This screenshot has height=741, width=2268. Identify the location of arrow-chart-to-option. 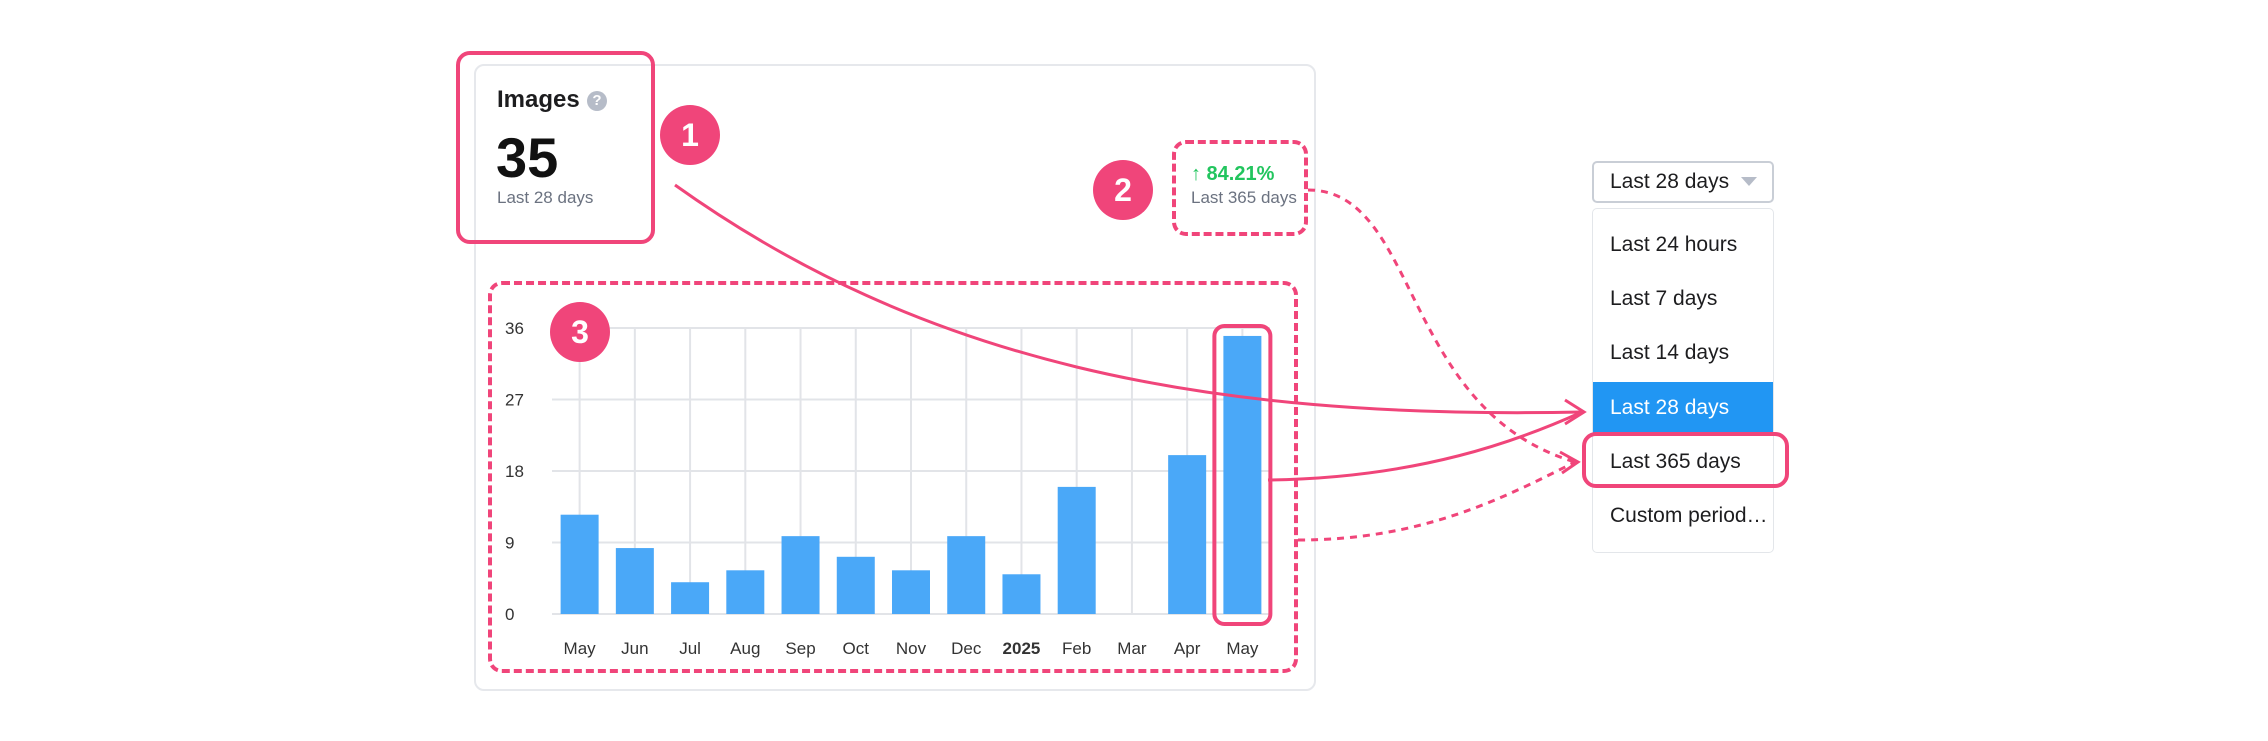
(1436, 501).